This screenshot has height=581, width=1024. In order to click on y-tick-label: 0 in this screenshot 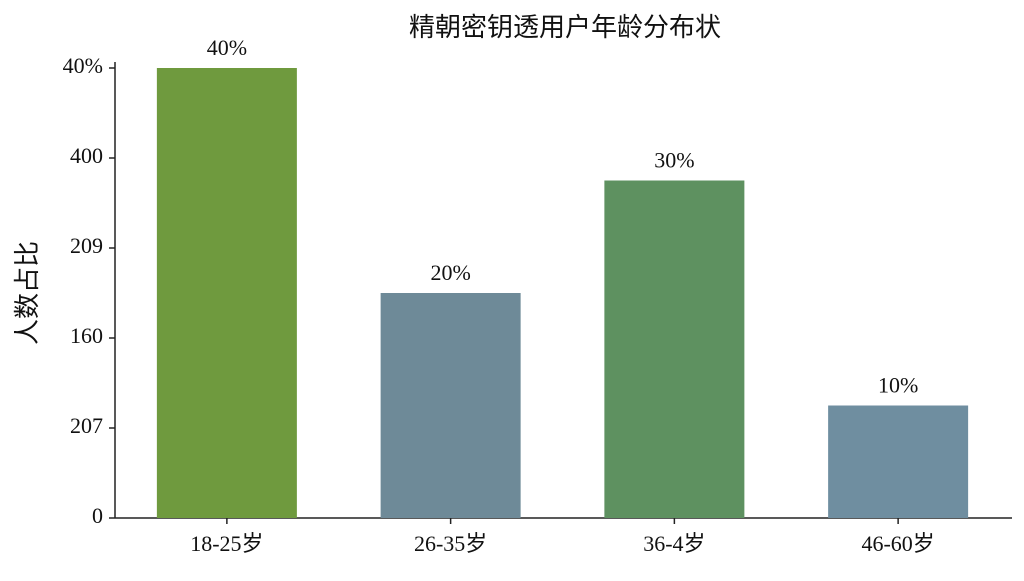, I will do `click(97, 515)`.